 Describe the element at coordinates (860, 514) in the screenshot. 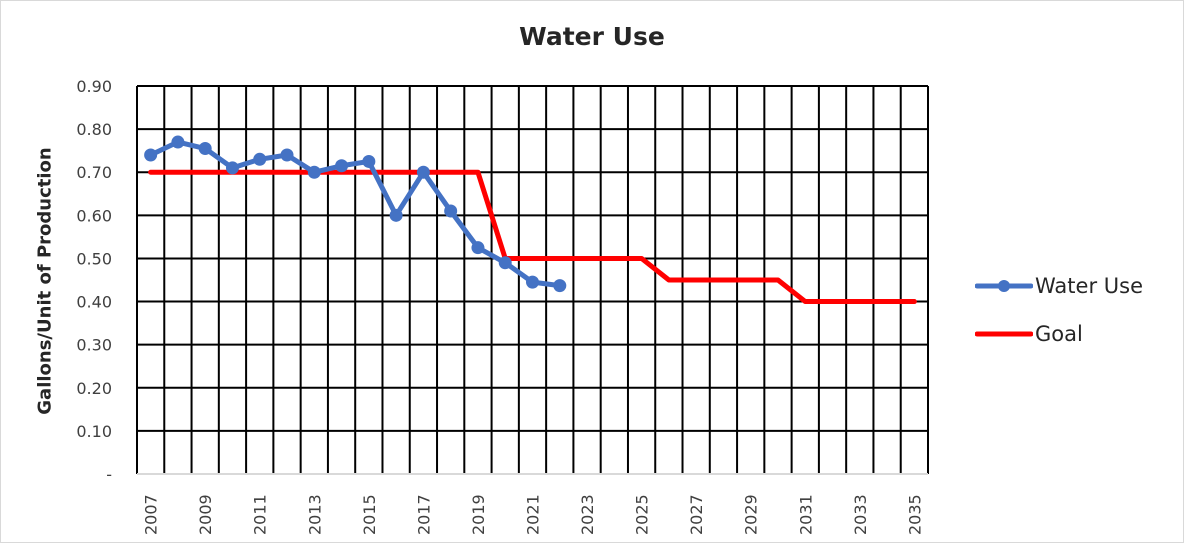

I see `x-tick-label: 2033` at that location.